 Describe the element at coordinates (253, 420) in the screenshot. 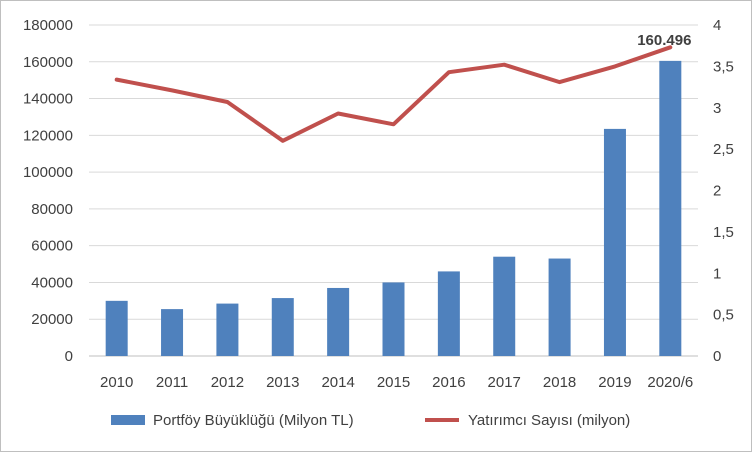

I see `legend-bar-label: Portföy Büyüklüğü (Milyon TL)` at that location.